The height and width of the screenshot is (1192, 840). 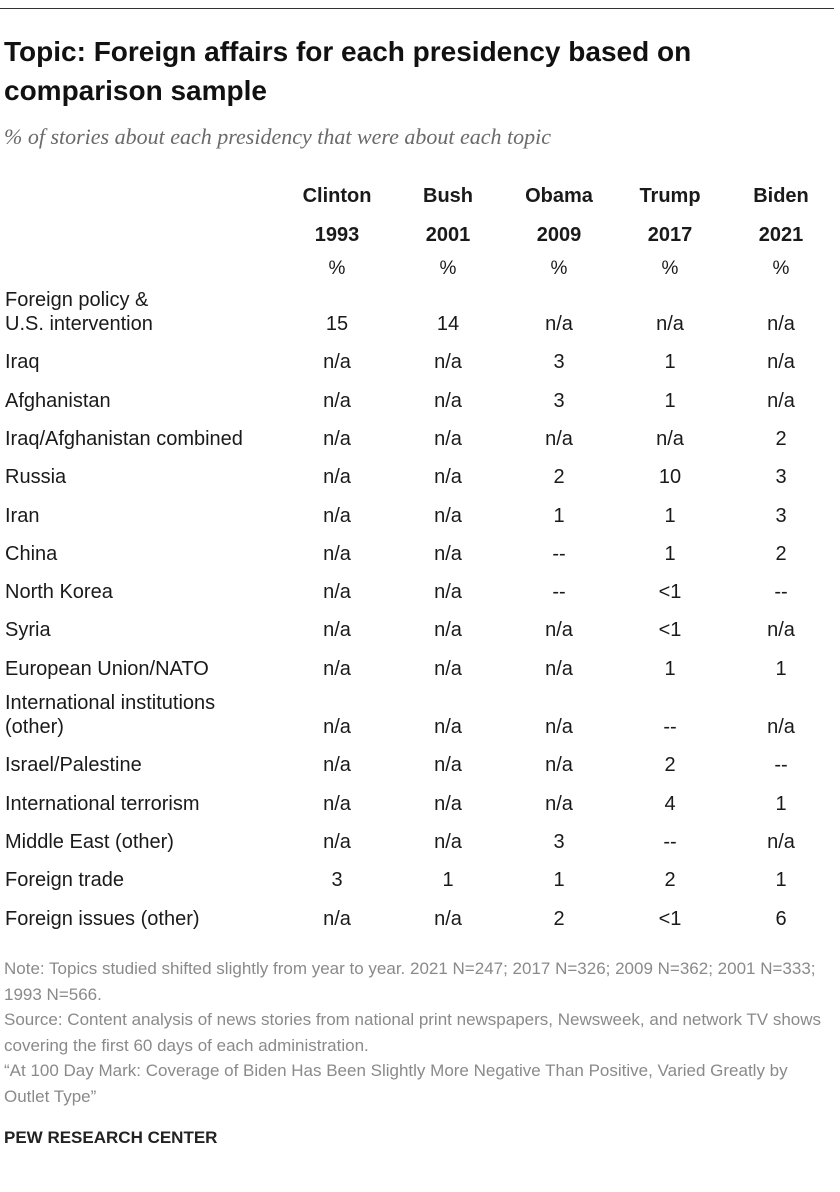 I want to click on row-label: International terrorism, so click(x=102, y=804).